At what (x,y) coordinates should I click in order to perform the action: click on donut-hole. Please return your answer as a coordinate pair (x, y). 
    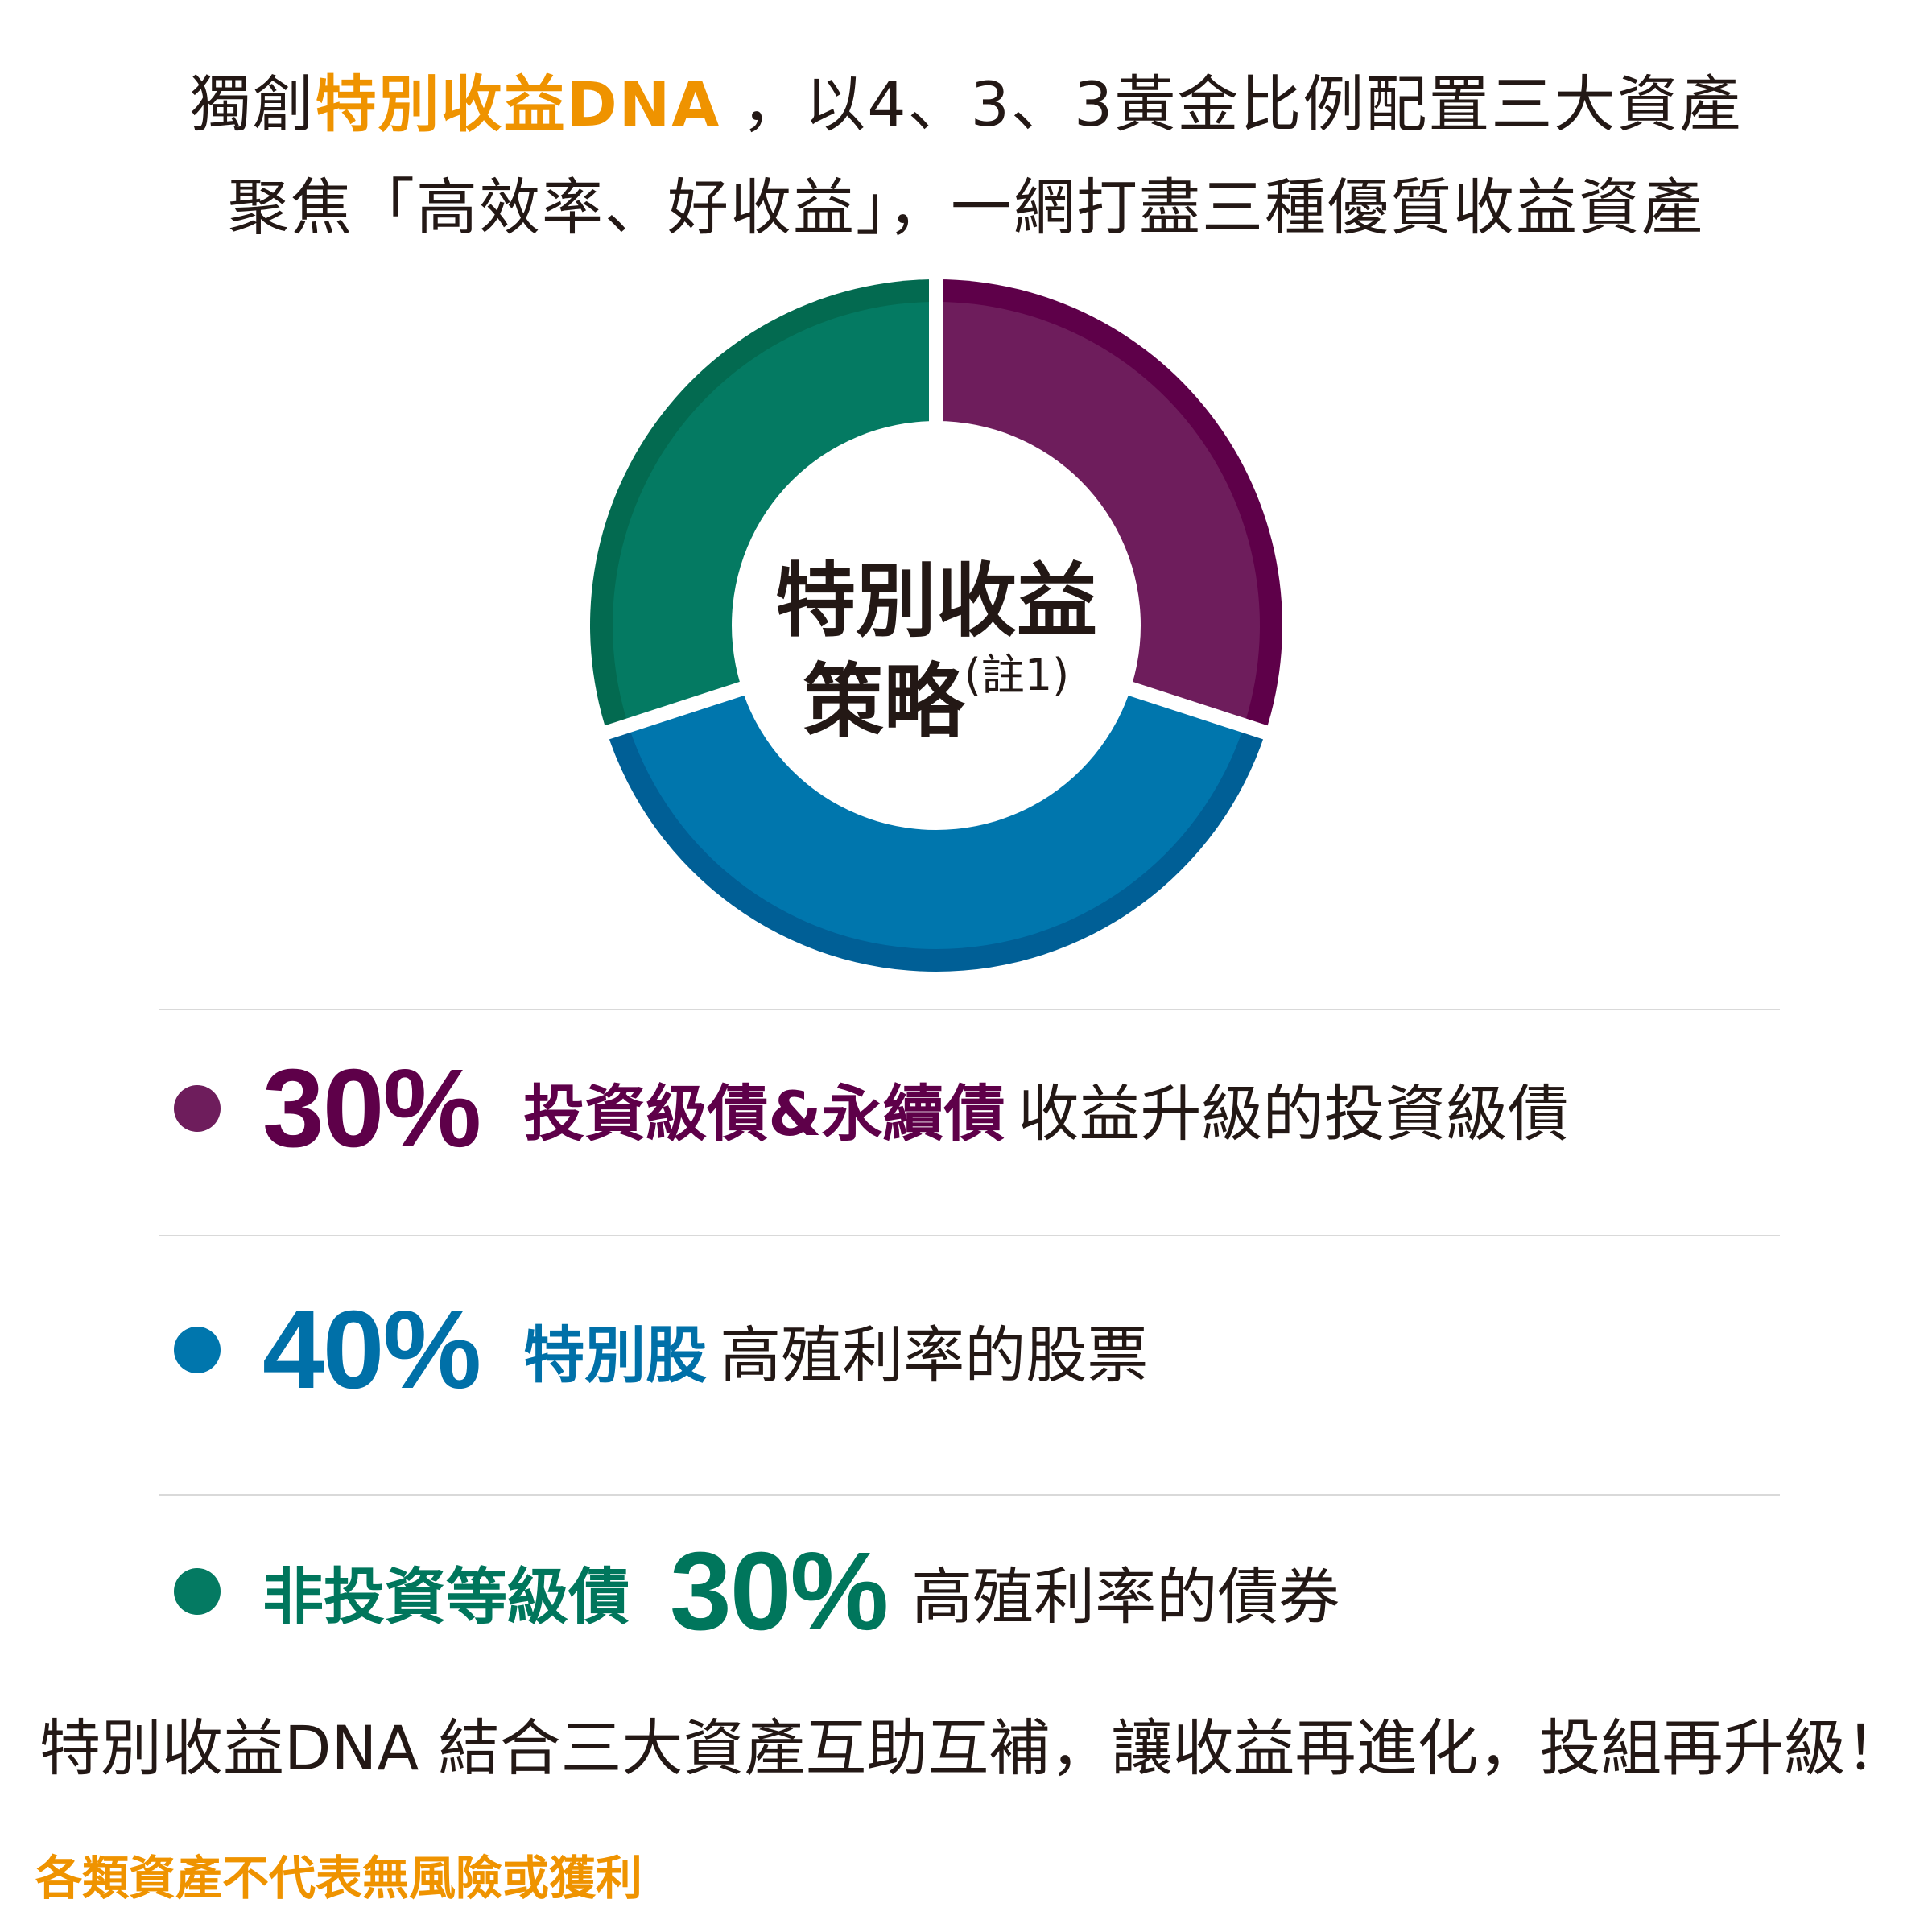
    Looking at the image, I should click on (936, 625).